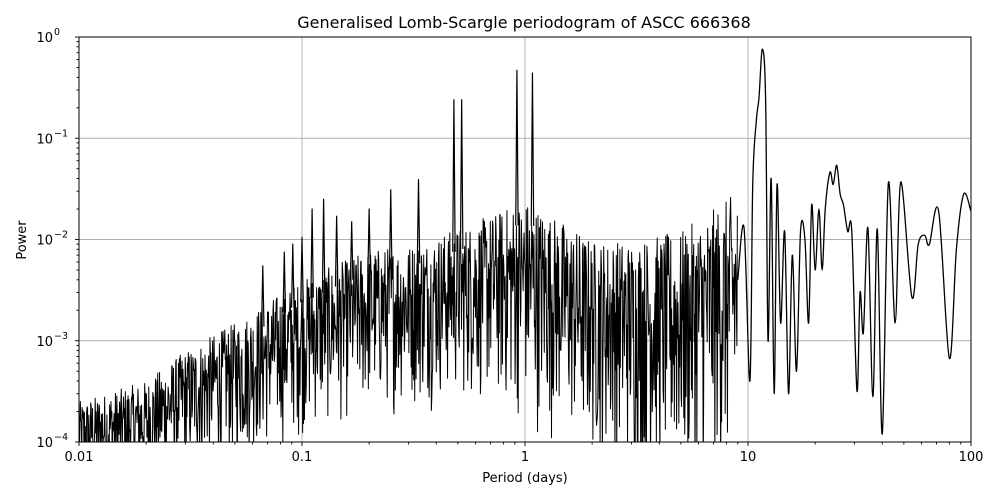 Image resolution: width=1000 pixels, height=500 pixels. I want to click on x-tick-label: 10, so click(748, 457).